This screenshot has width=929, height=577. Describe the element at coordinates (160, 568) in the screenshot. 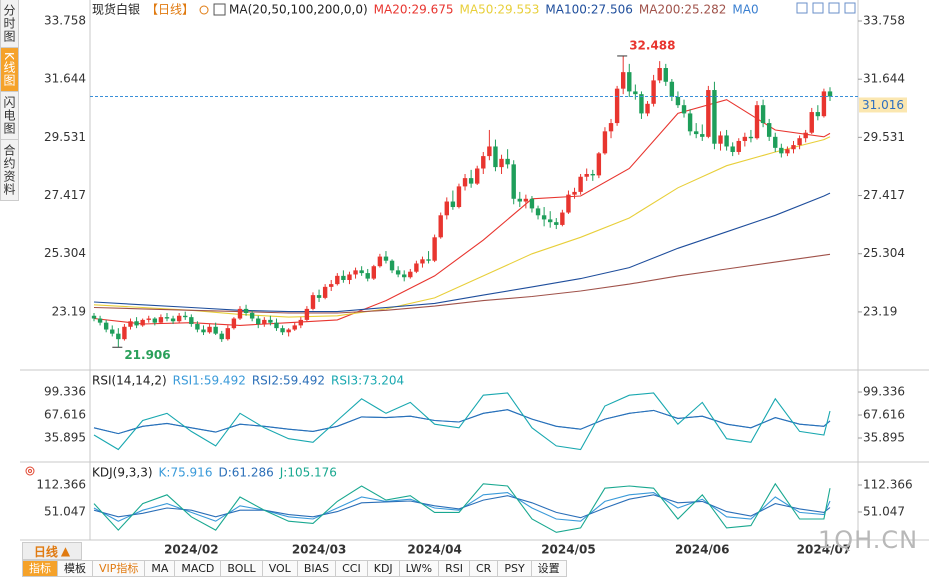

I see `toolbar-tab: MA` at that location.